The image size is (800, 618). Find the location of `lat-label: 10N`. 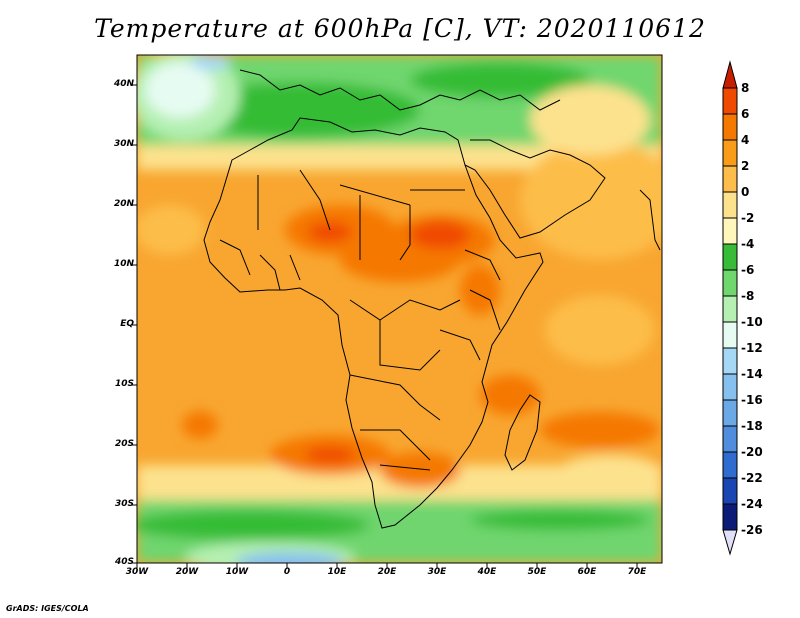

lat-label: 10N is located at coordinates (123, 264).